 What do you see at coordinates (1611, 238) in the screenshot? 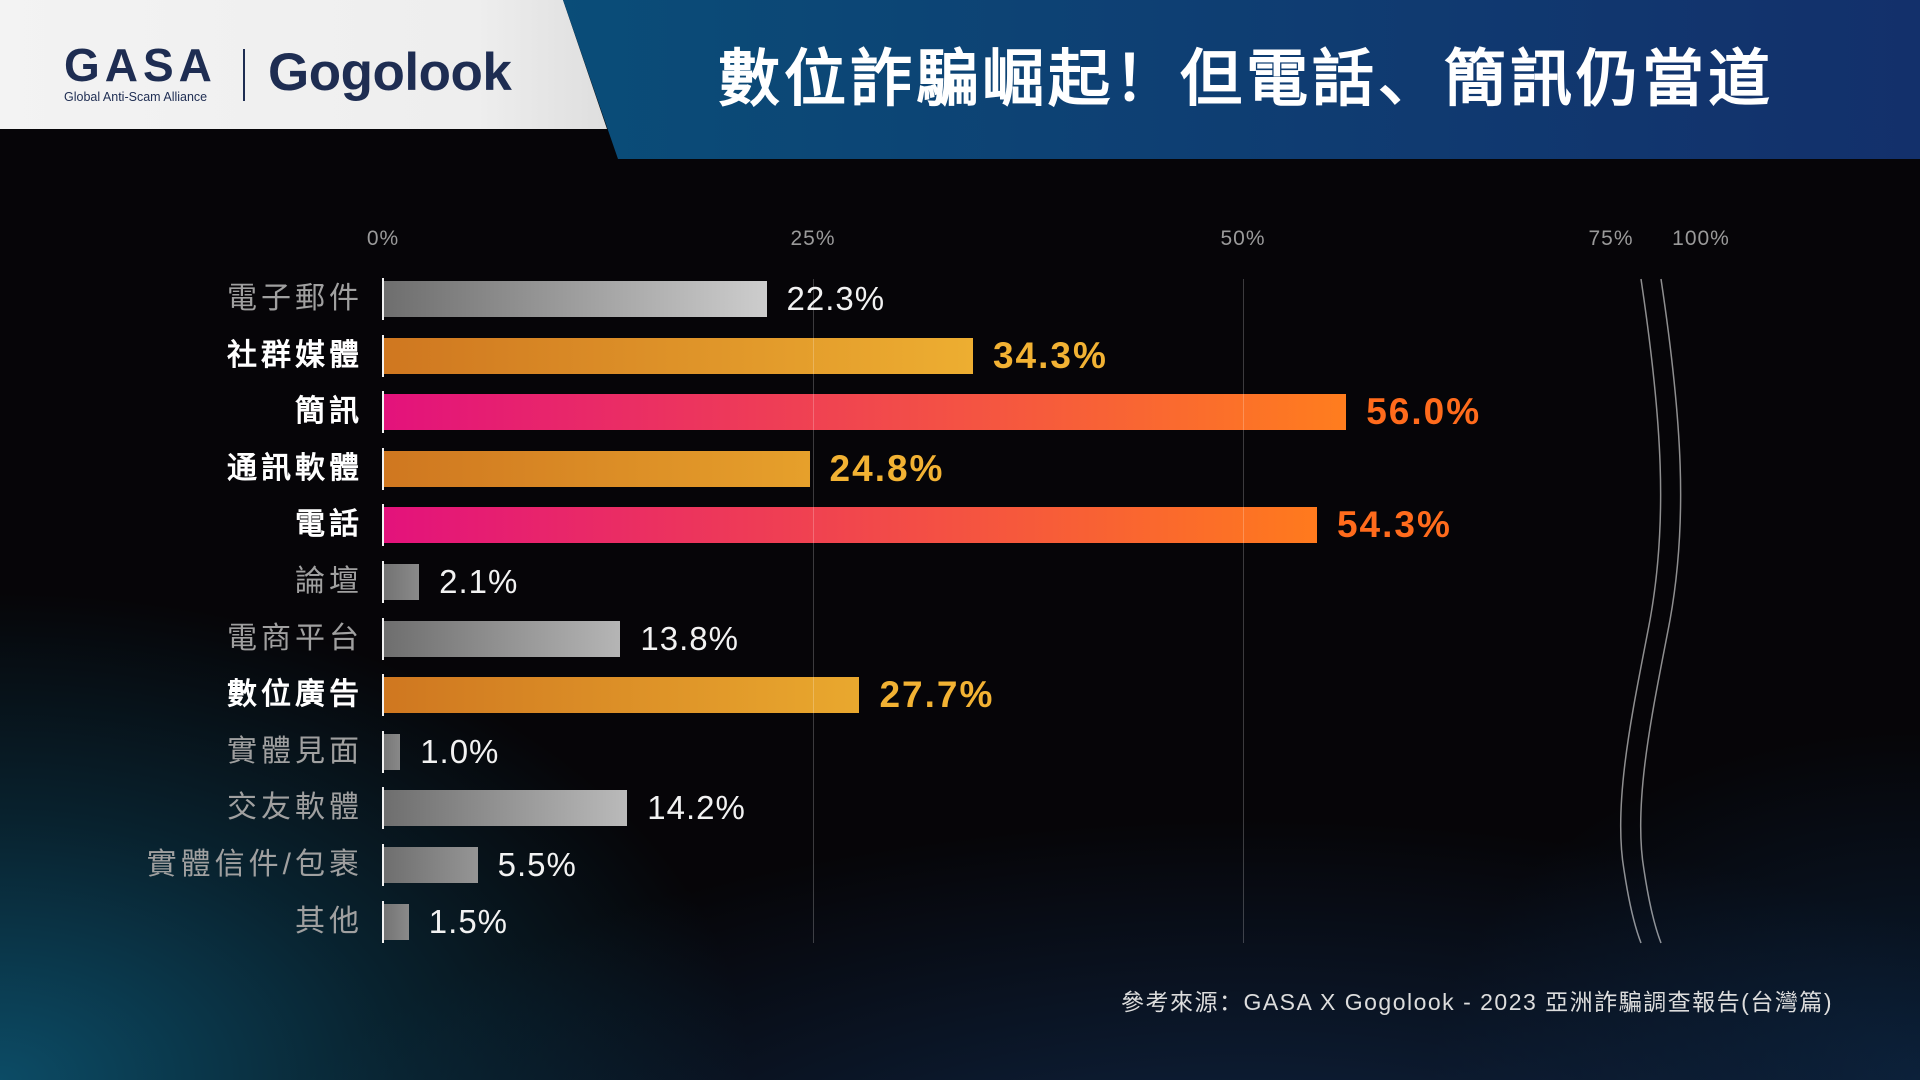
I see `x-axis-tick-label: 75%` at bounding box center [1611, 238].